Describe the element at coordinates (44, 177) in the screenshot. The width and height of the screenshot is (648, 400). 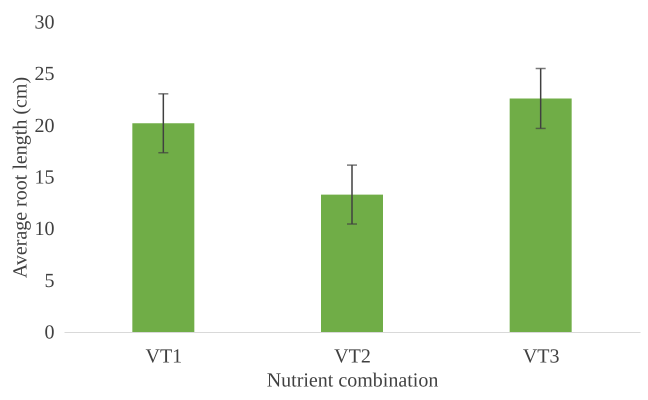
I see `y-tick-label: 15` at that location.